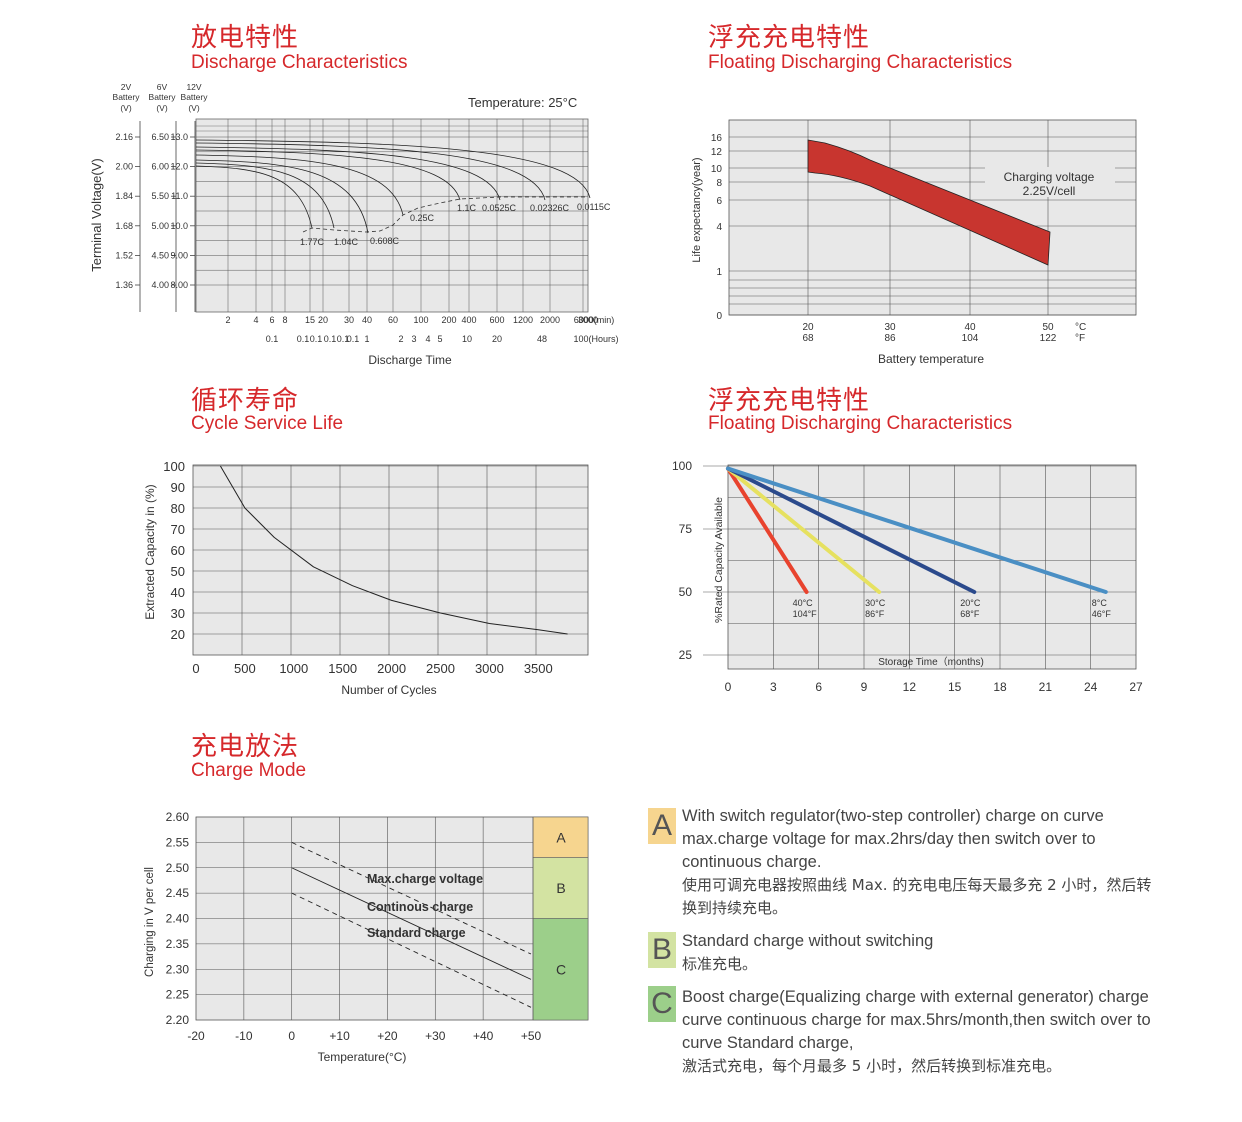  What do you see at coordinates (124, 255) in the screenshot?
I see `discharge-y-tick-label: 1.52` at bounding box center [124, 255].